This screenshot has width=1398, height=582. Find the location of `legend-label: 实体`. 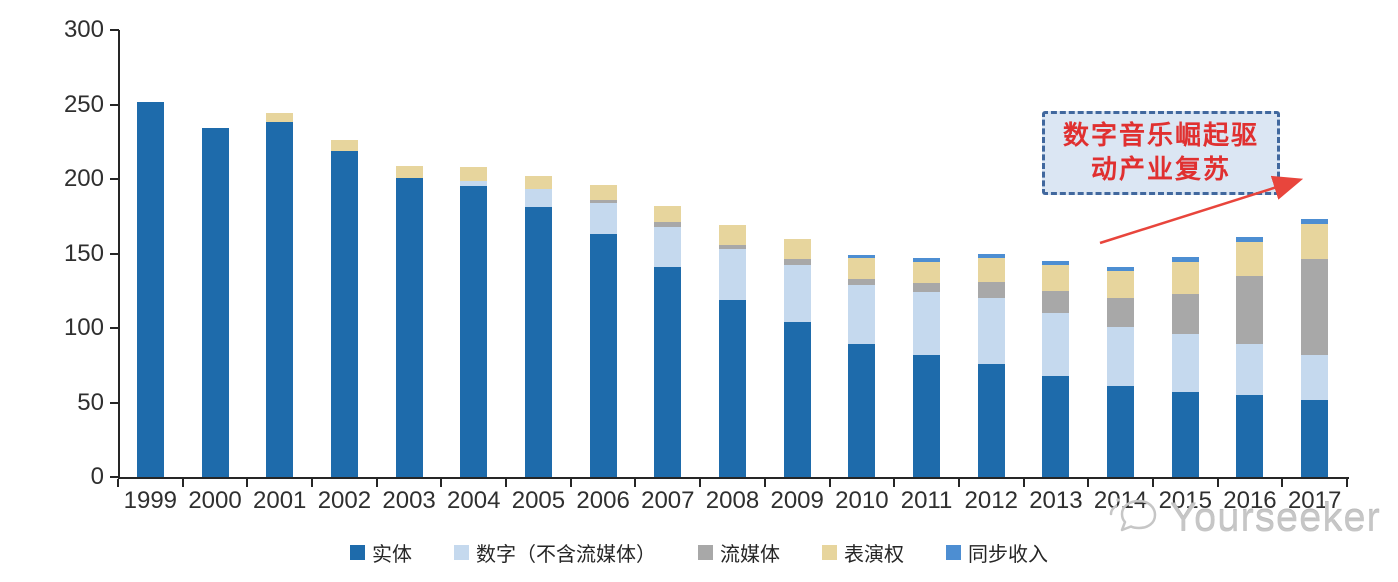

legend-label: 实体 is located at coordinates (392, 555).